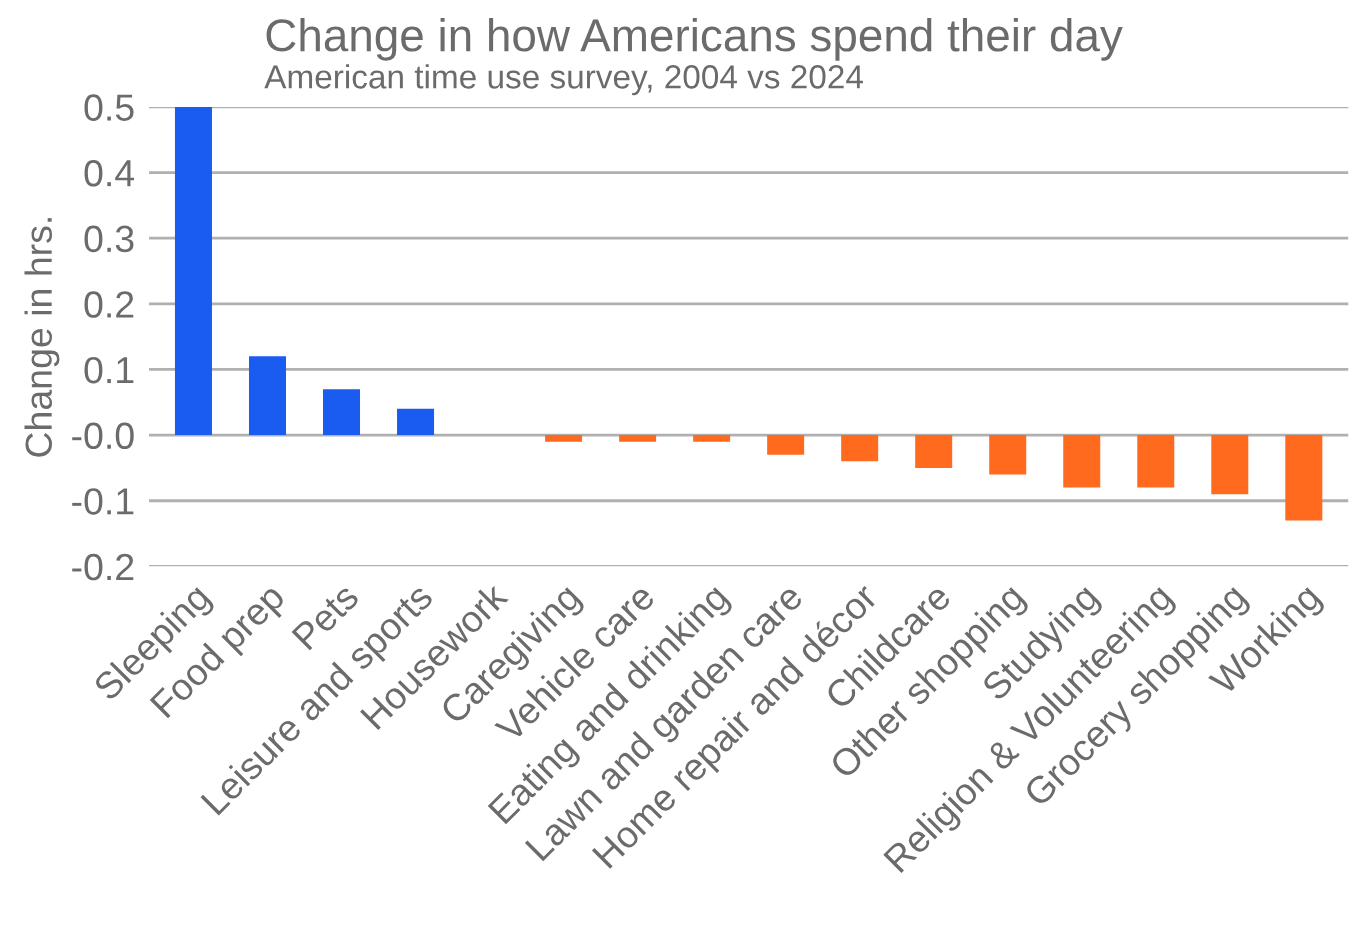 This screenshot has height=930, width=1355. I want to click on y-tick-label: 0.4, so click(109, 173).